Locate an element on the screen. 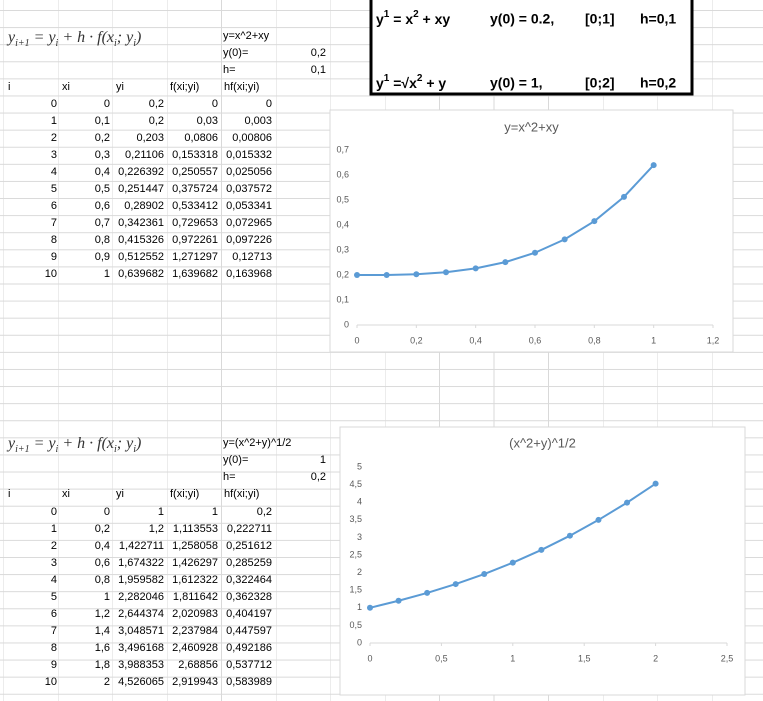  text-part: i+1 is located at coordinates (22, 43).